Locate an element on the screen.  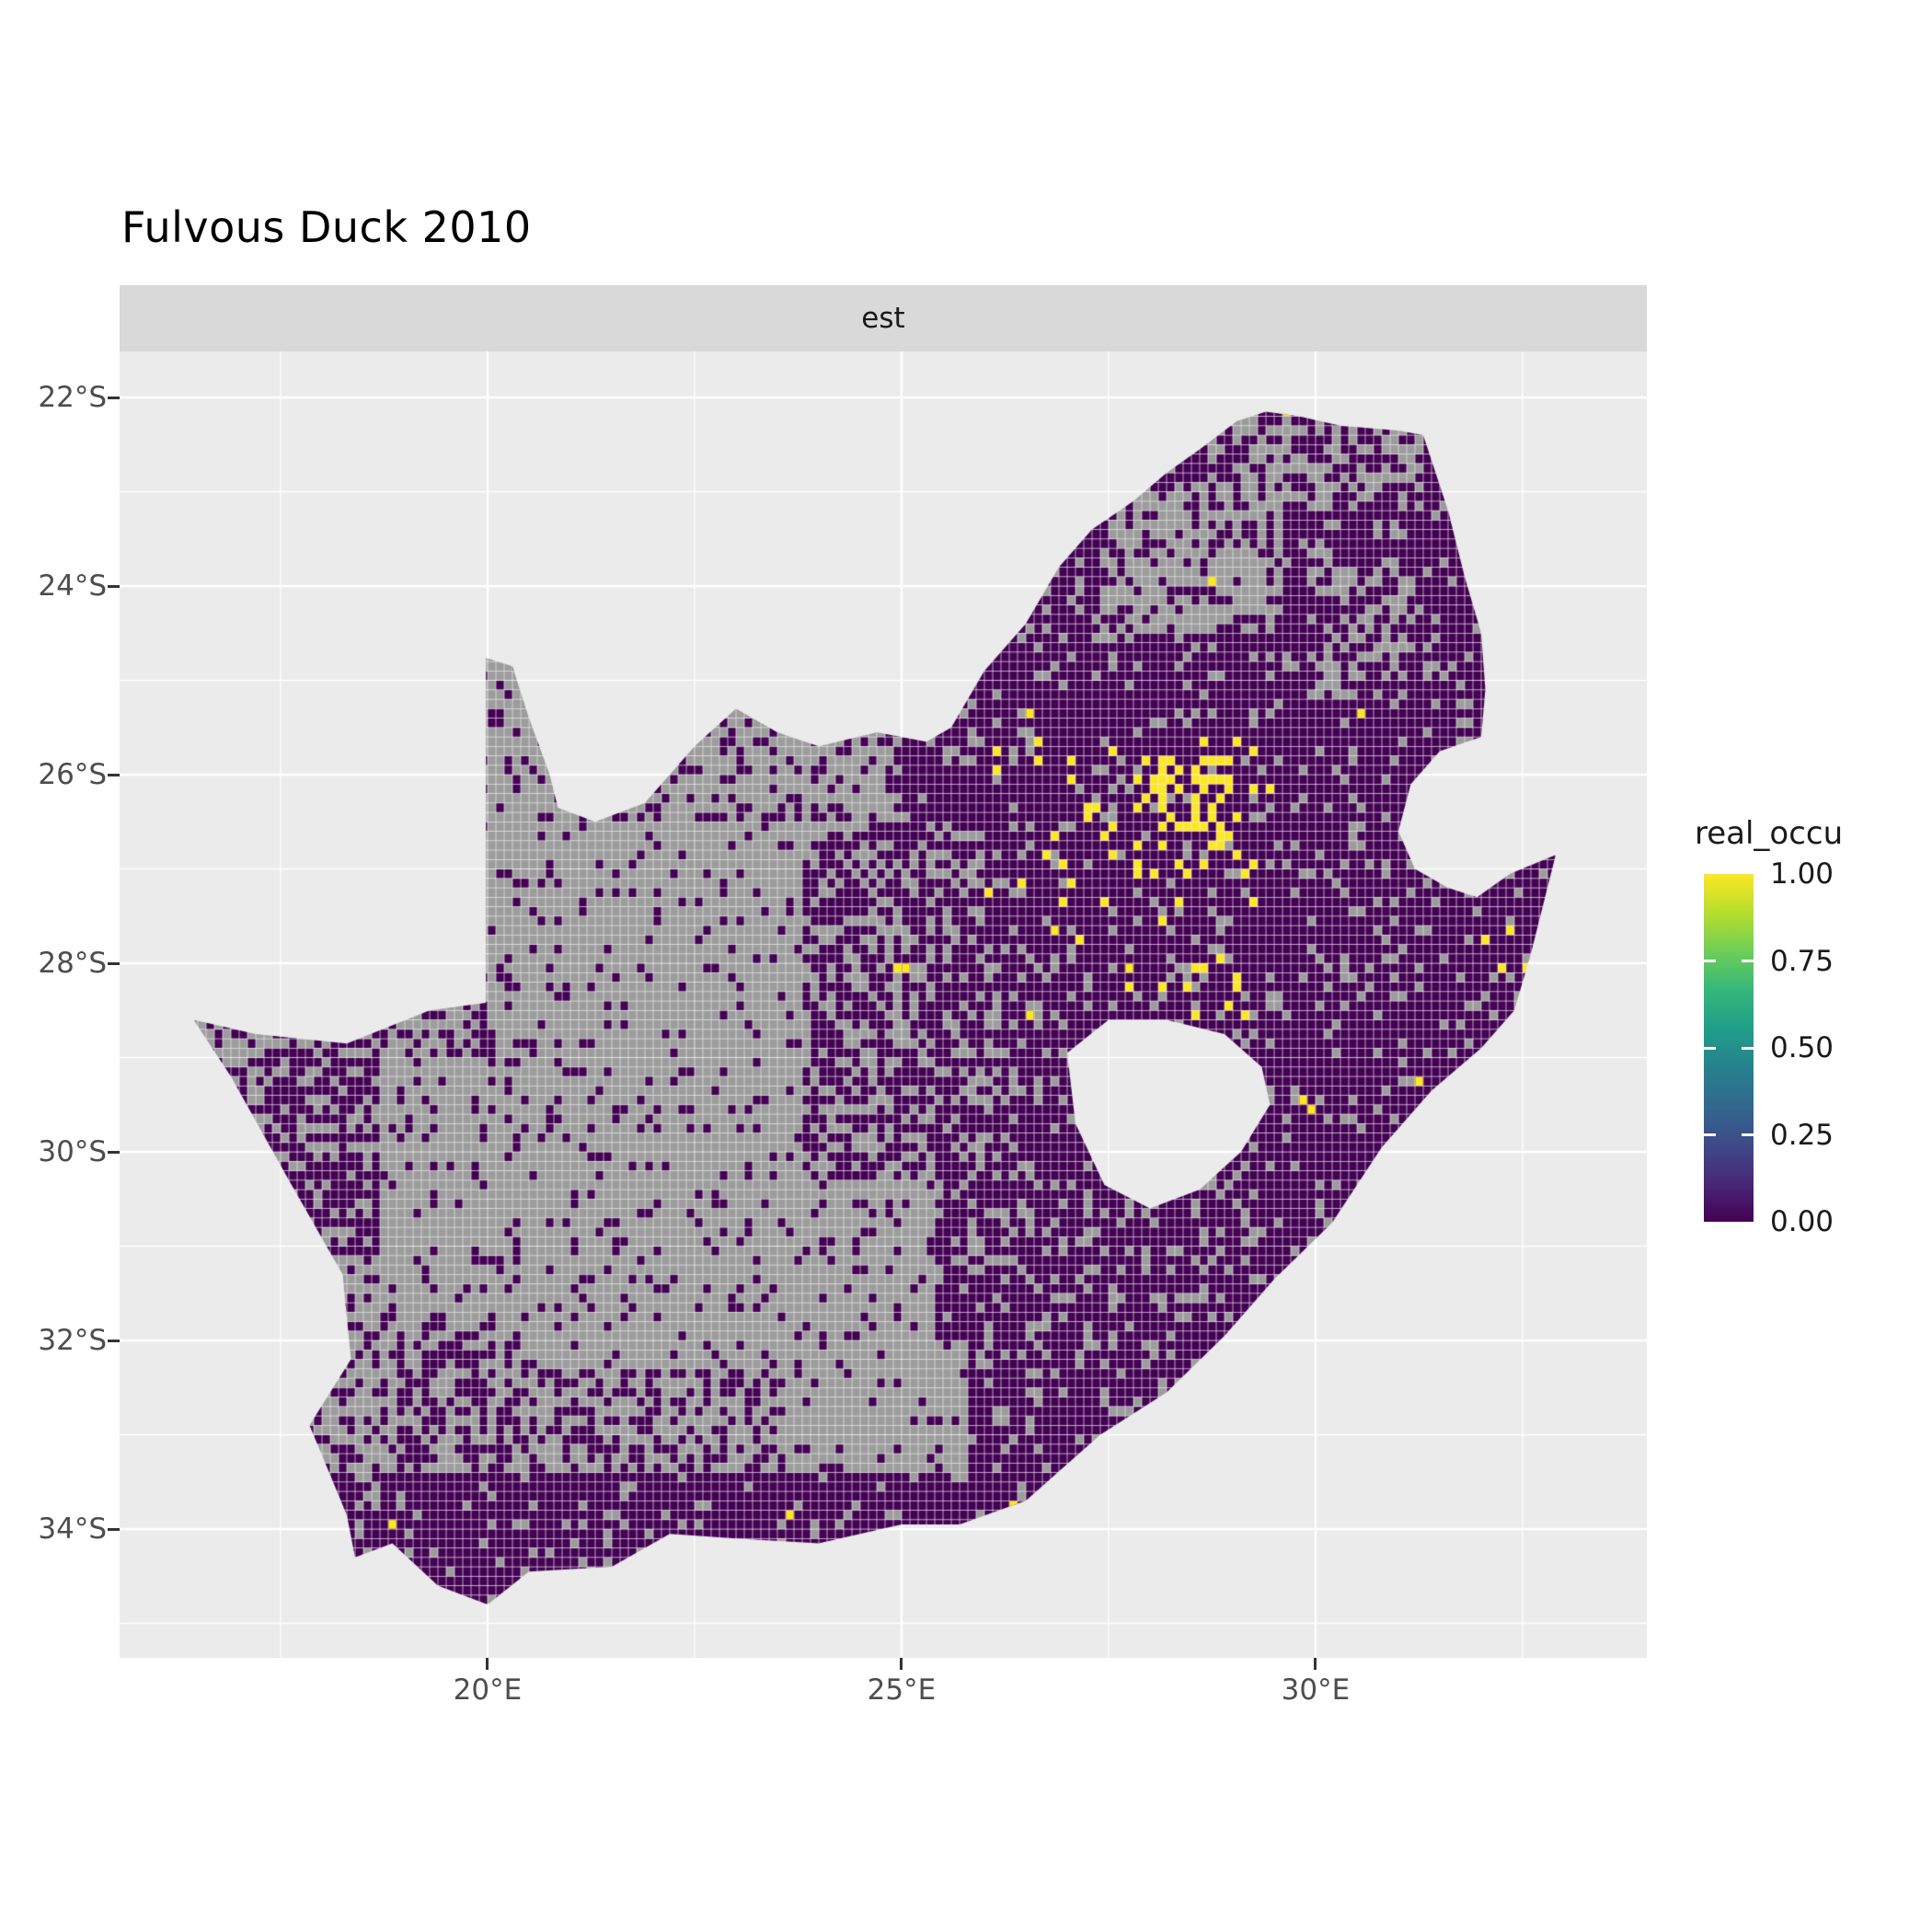
y-axis-label: 26°S is located at coordinates (72, 775).